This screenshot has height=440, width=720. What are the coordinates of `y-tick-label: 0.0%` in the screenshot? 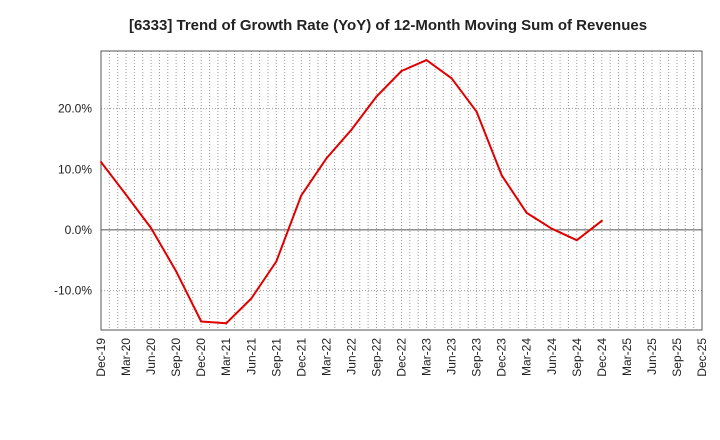 It's located at (79, 230).